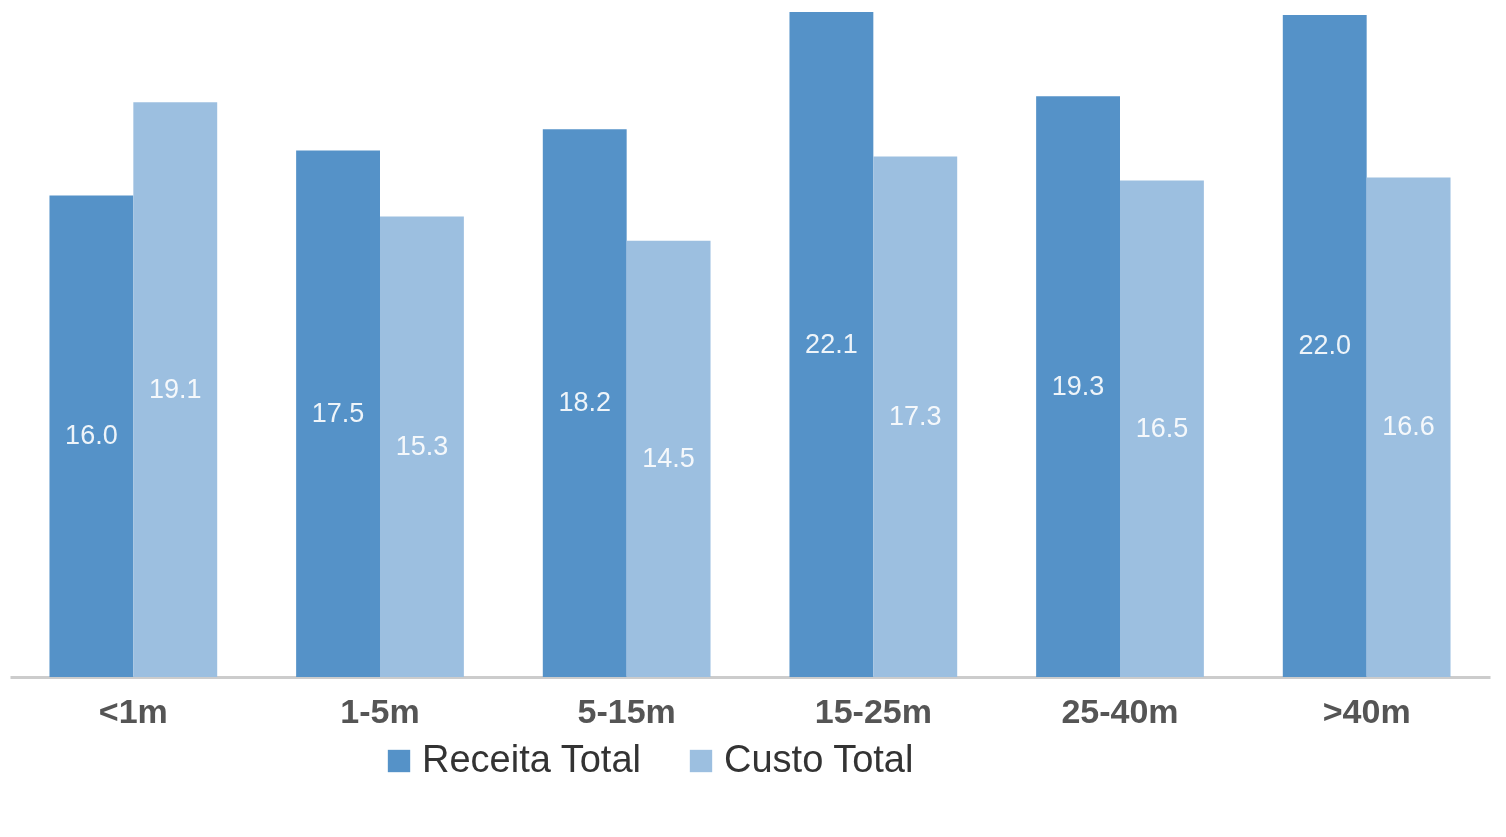 This screenshot has width=1506, height=837. Describe the element at coordinates (819, 759) in the screenshot. I see `legend-label: Custo Total` at that location.